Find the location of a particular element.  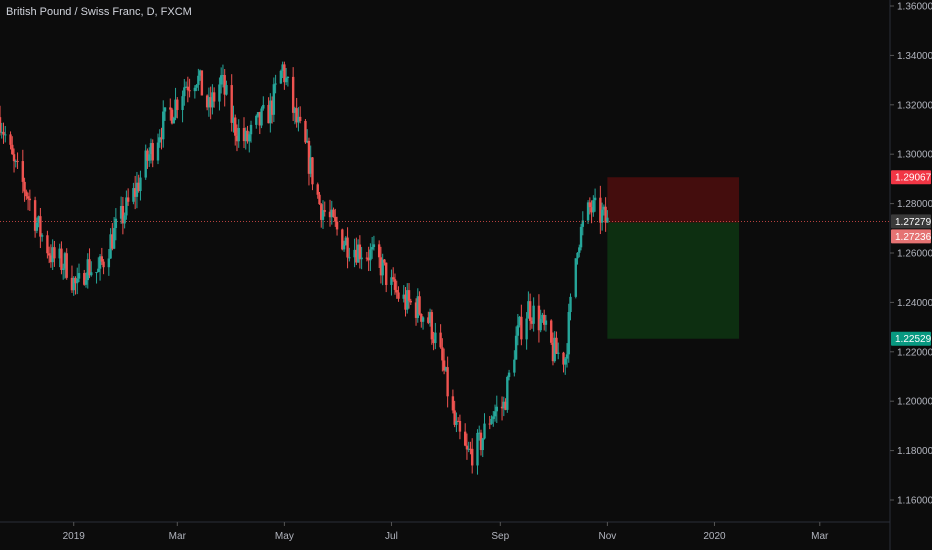

stop-loss-zone is located at coordinates (673, 200).